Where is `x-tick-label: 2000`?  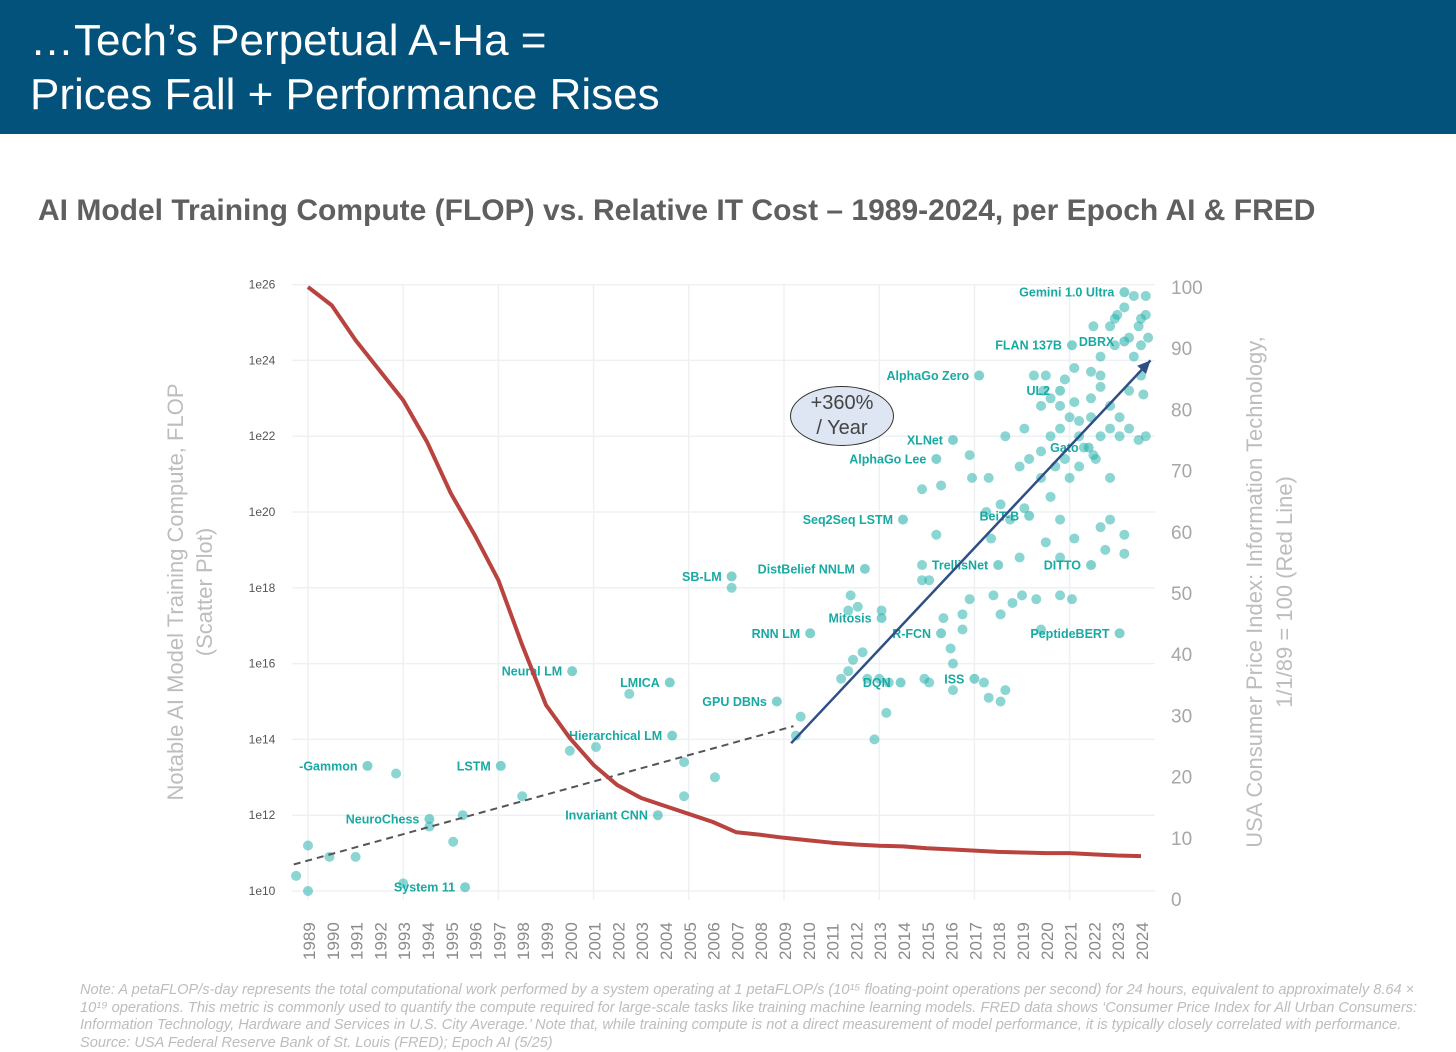 x-tick-label: 2000 is located at coordinates (571, 941).